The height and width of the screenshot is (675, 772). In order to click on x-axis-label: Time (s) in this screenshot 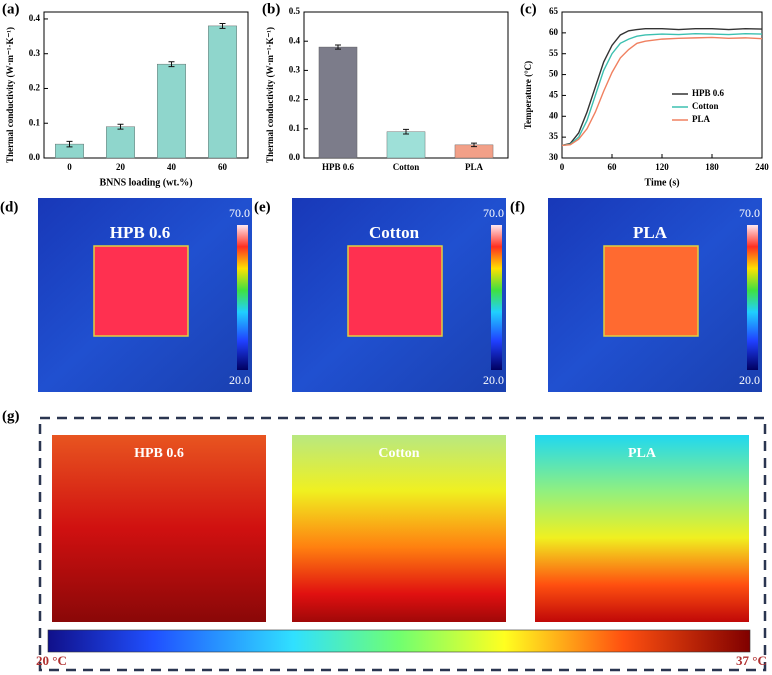, I will do `click(661, 182)`.